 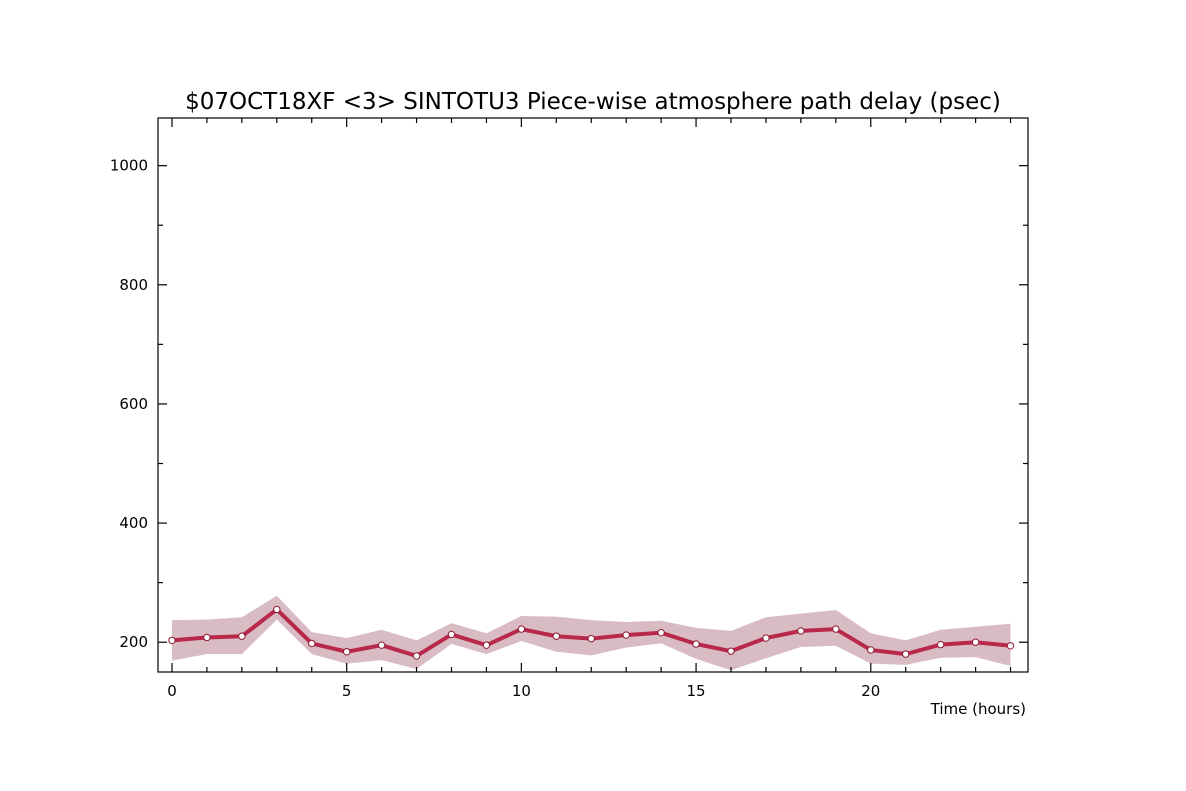 What do you see at coordinates (696, 691) in the screenshot?
I see `x-tick-label: 15` at bounding box center [696, 691].